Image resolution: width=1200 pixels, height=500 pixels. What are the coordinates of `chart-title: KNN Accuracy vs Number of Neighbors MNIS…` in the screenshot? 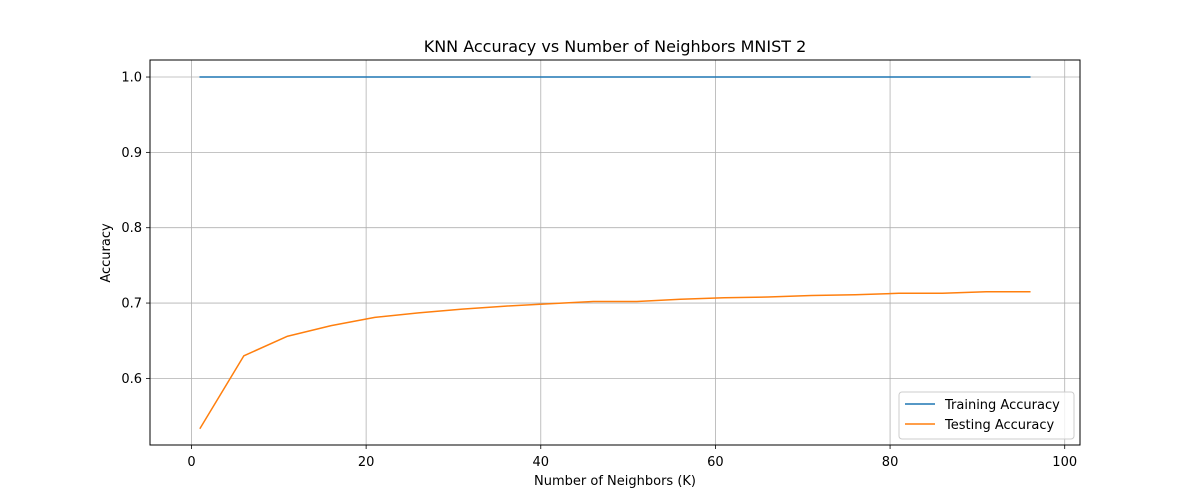 It's located at (615, 46).